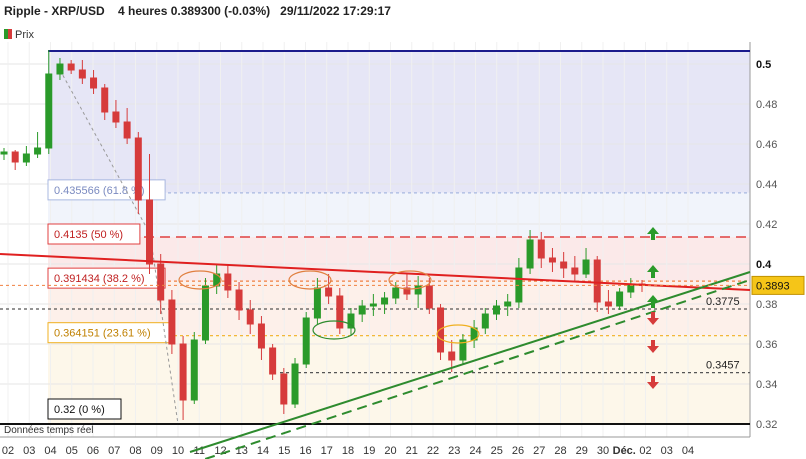 The image size is (806, 459). What do you see at coordinates (79, 410) in the screenshot?
I see `fib-label: 0.32 (0 %)` at bounding box center [79, 410].